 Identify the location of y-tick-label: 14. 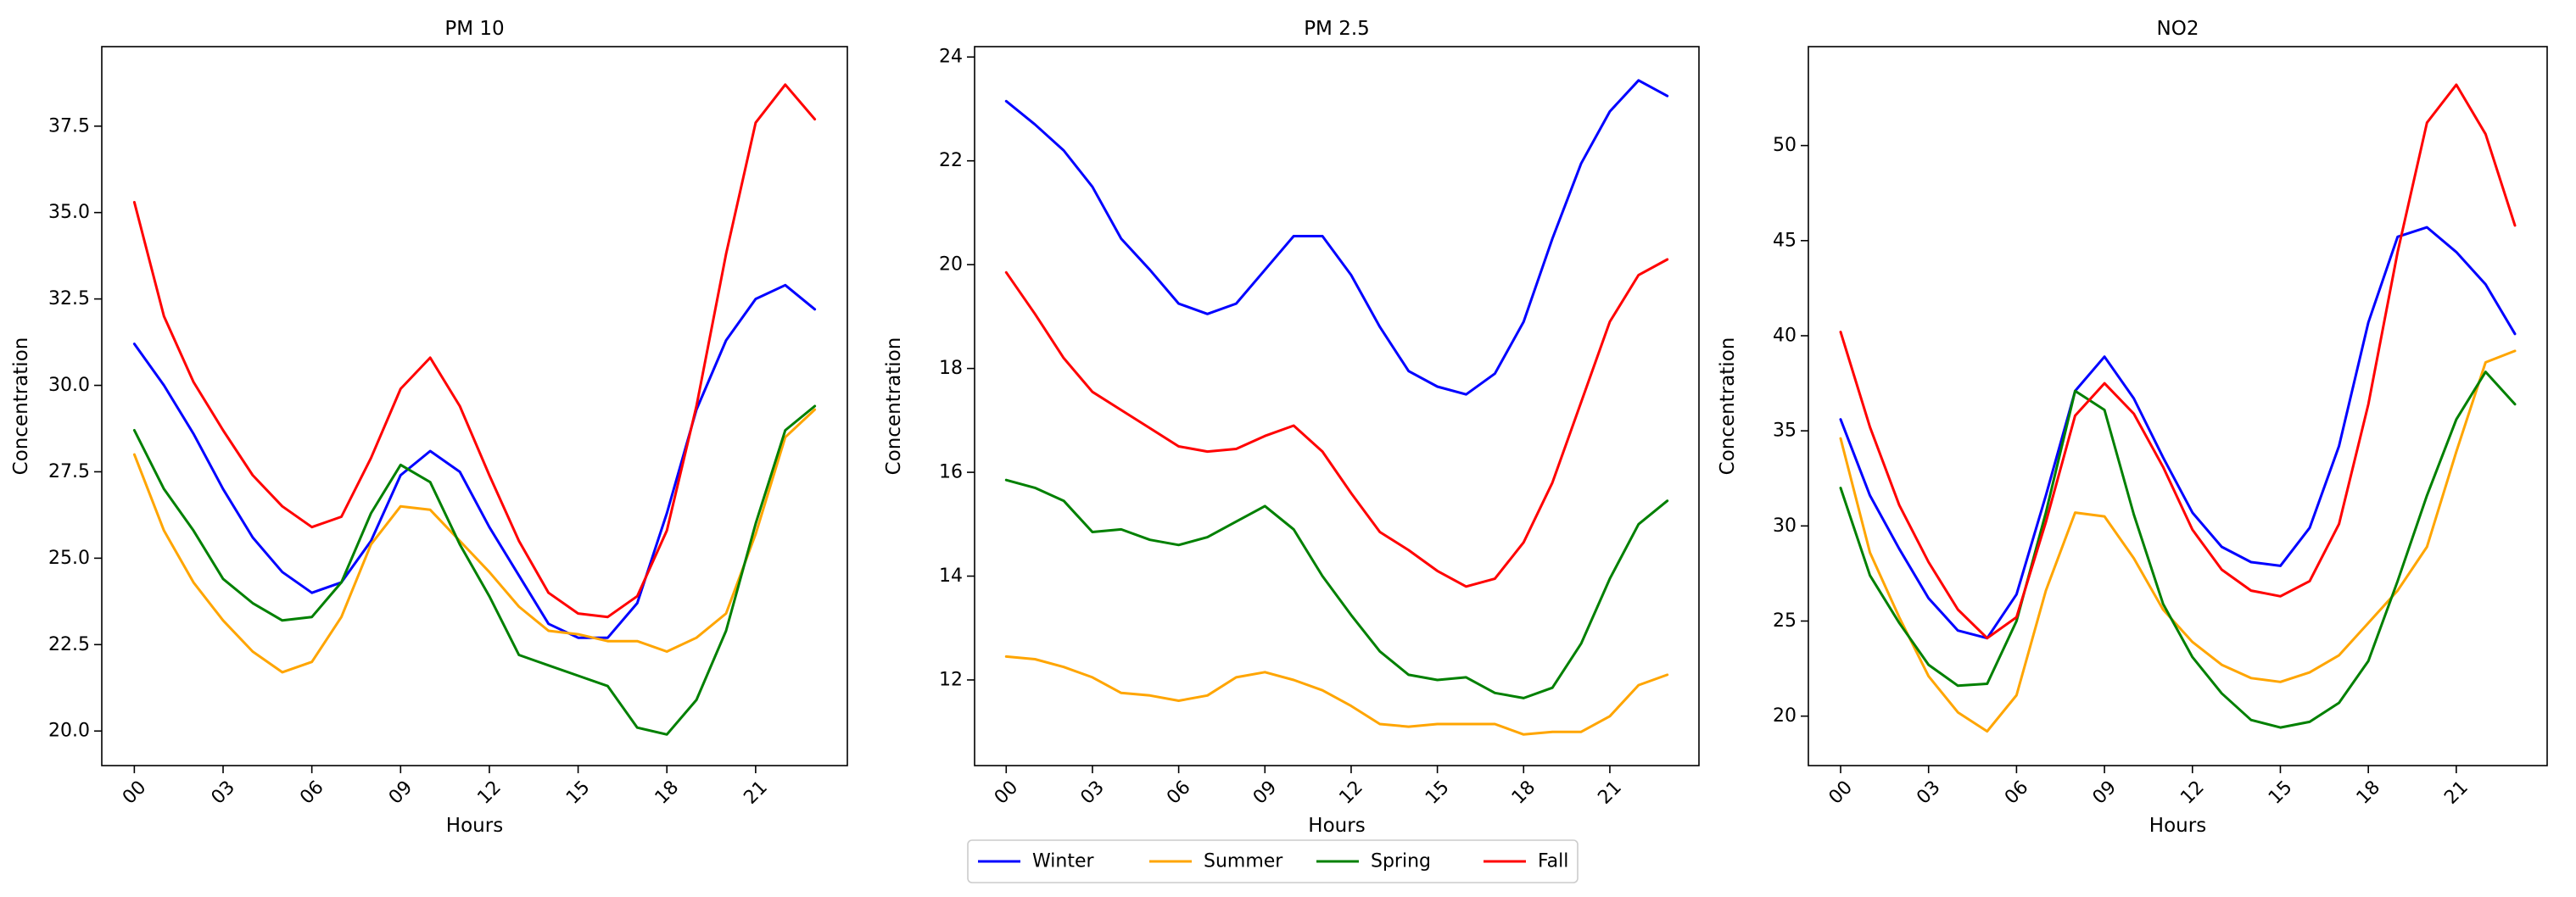
(951, 576).